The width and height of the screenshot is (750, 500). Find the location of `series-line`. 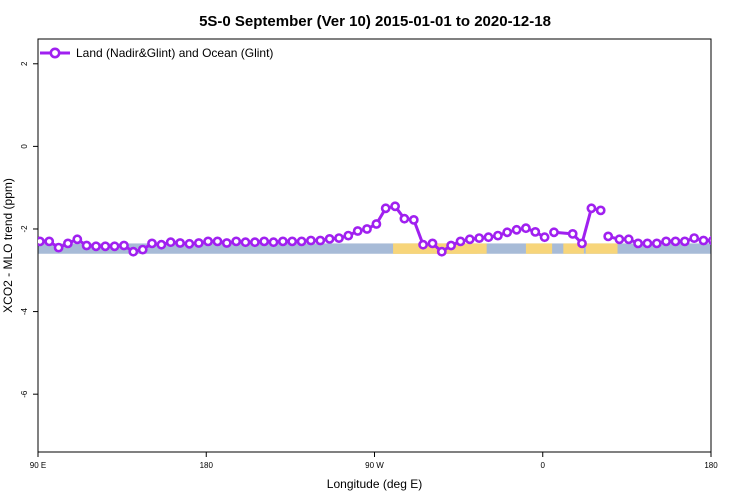

series-line is located at coordinates (577, 225).